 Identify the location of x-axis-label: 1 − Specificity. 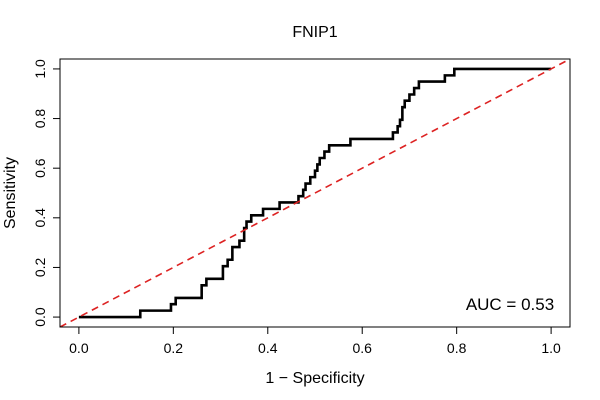
(314, 378).